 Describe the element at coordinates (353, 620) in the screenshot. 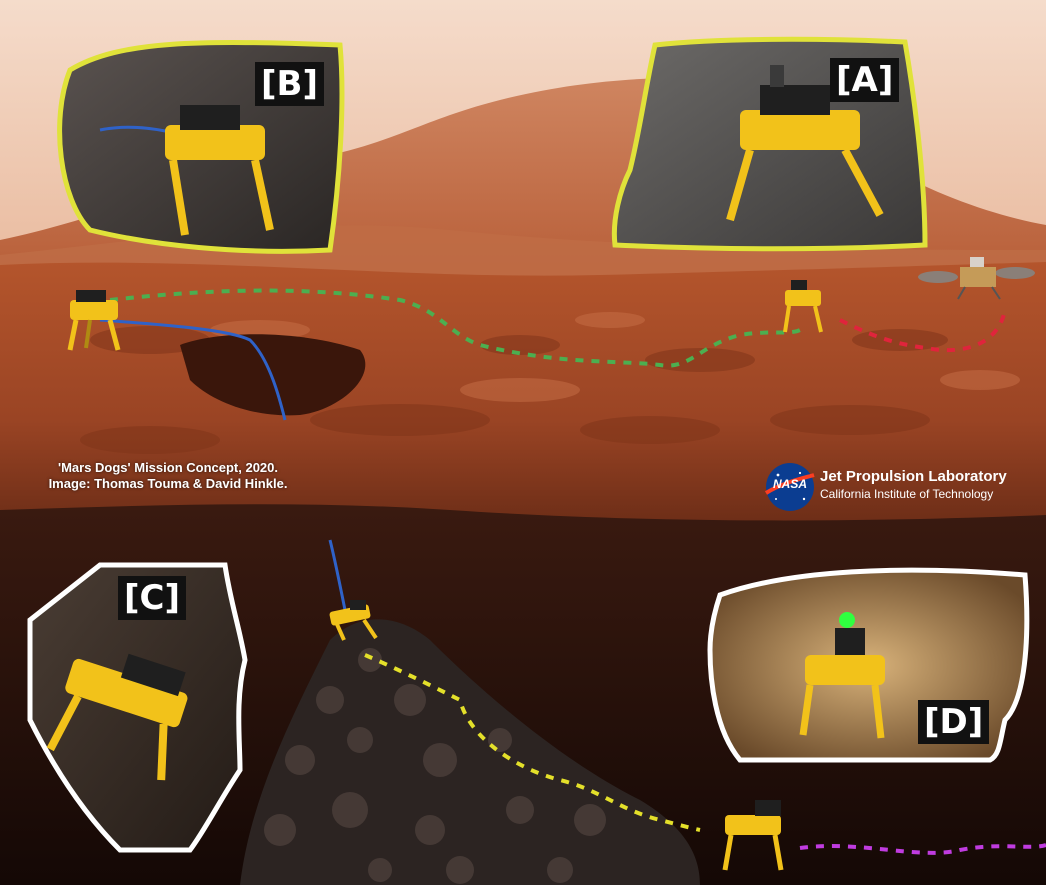

I see `robot-dog-cave-rubble` at that location.